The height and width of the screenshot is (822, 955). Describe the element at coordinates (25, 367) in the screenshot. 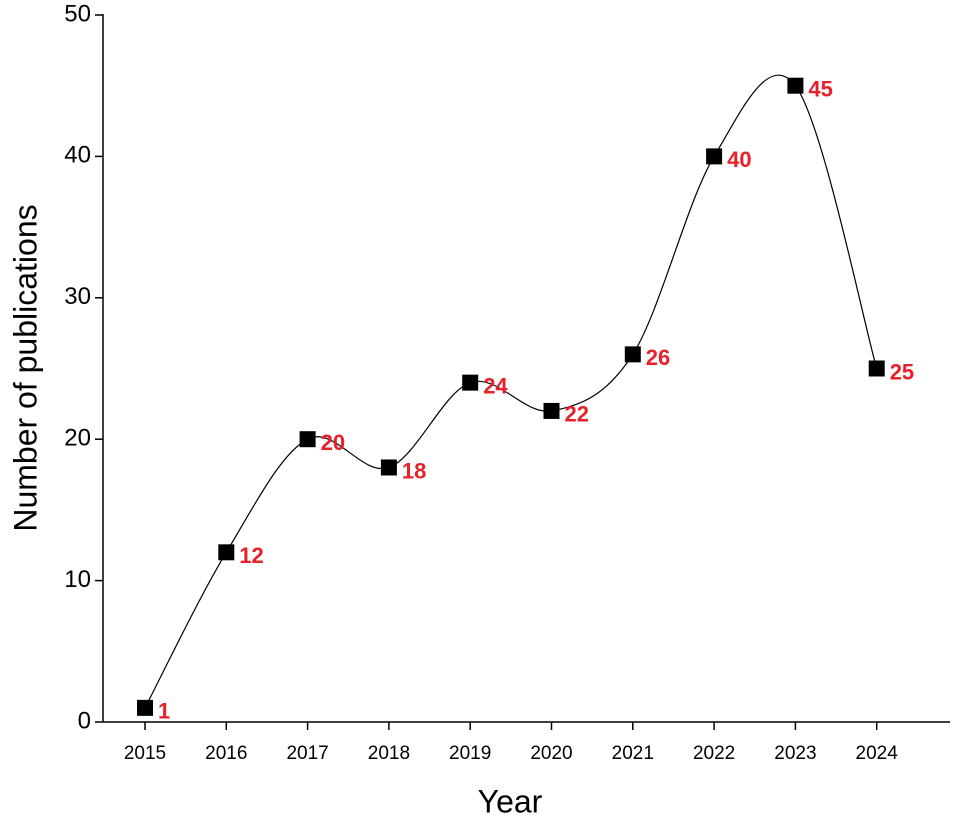

I see `y-axis-title: Number of publications` at that location.